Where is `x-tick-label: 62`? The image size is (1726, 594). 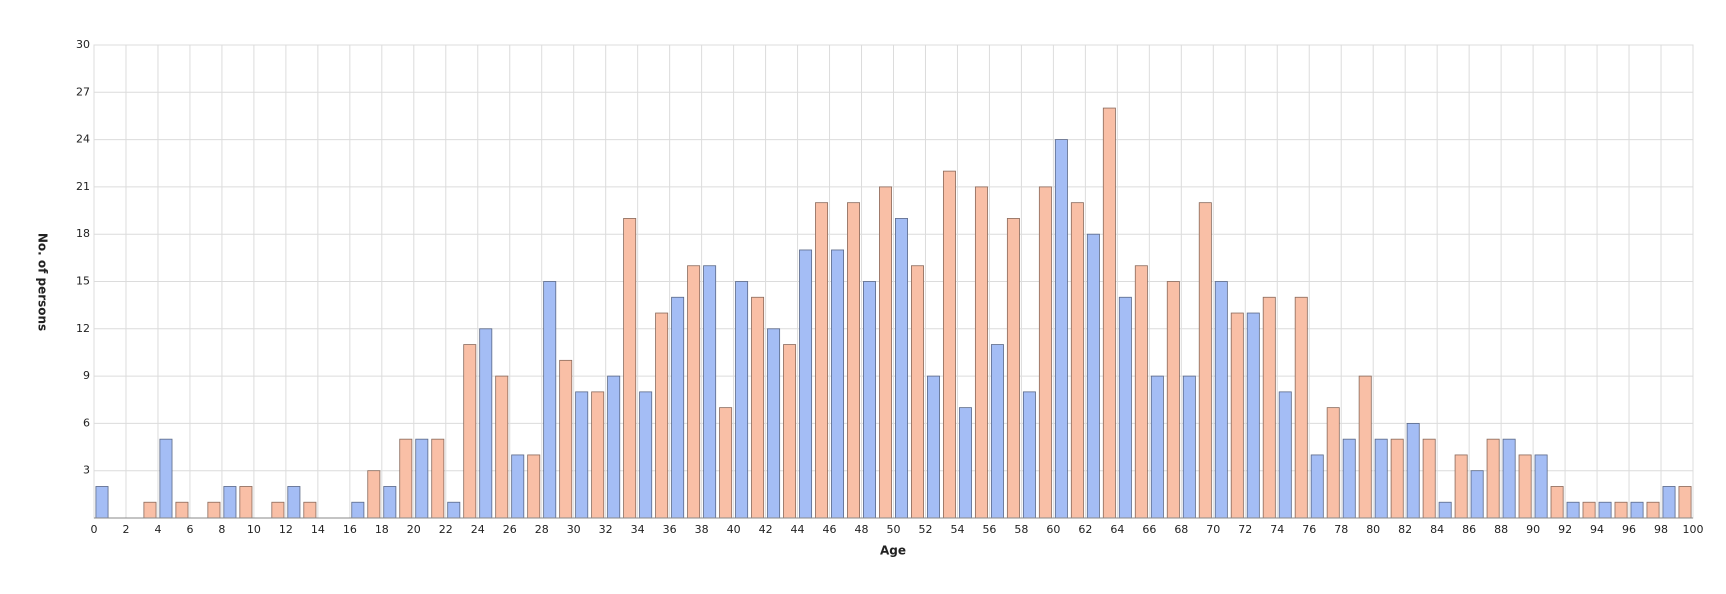 x-tick-label: 62 is located at coordinates (1085, 529).